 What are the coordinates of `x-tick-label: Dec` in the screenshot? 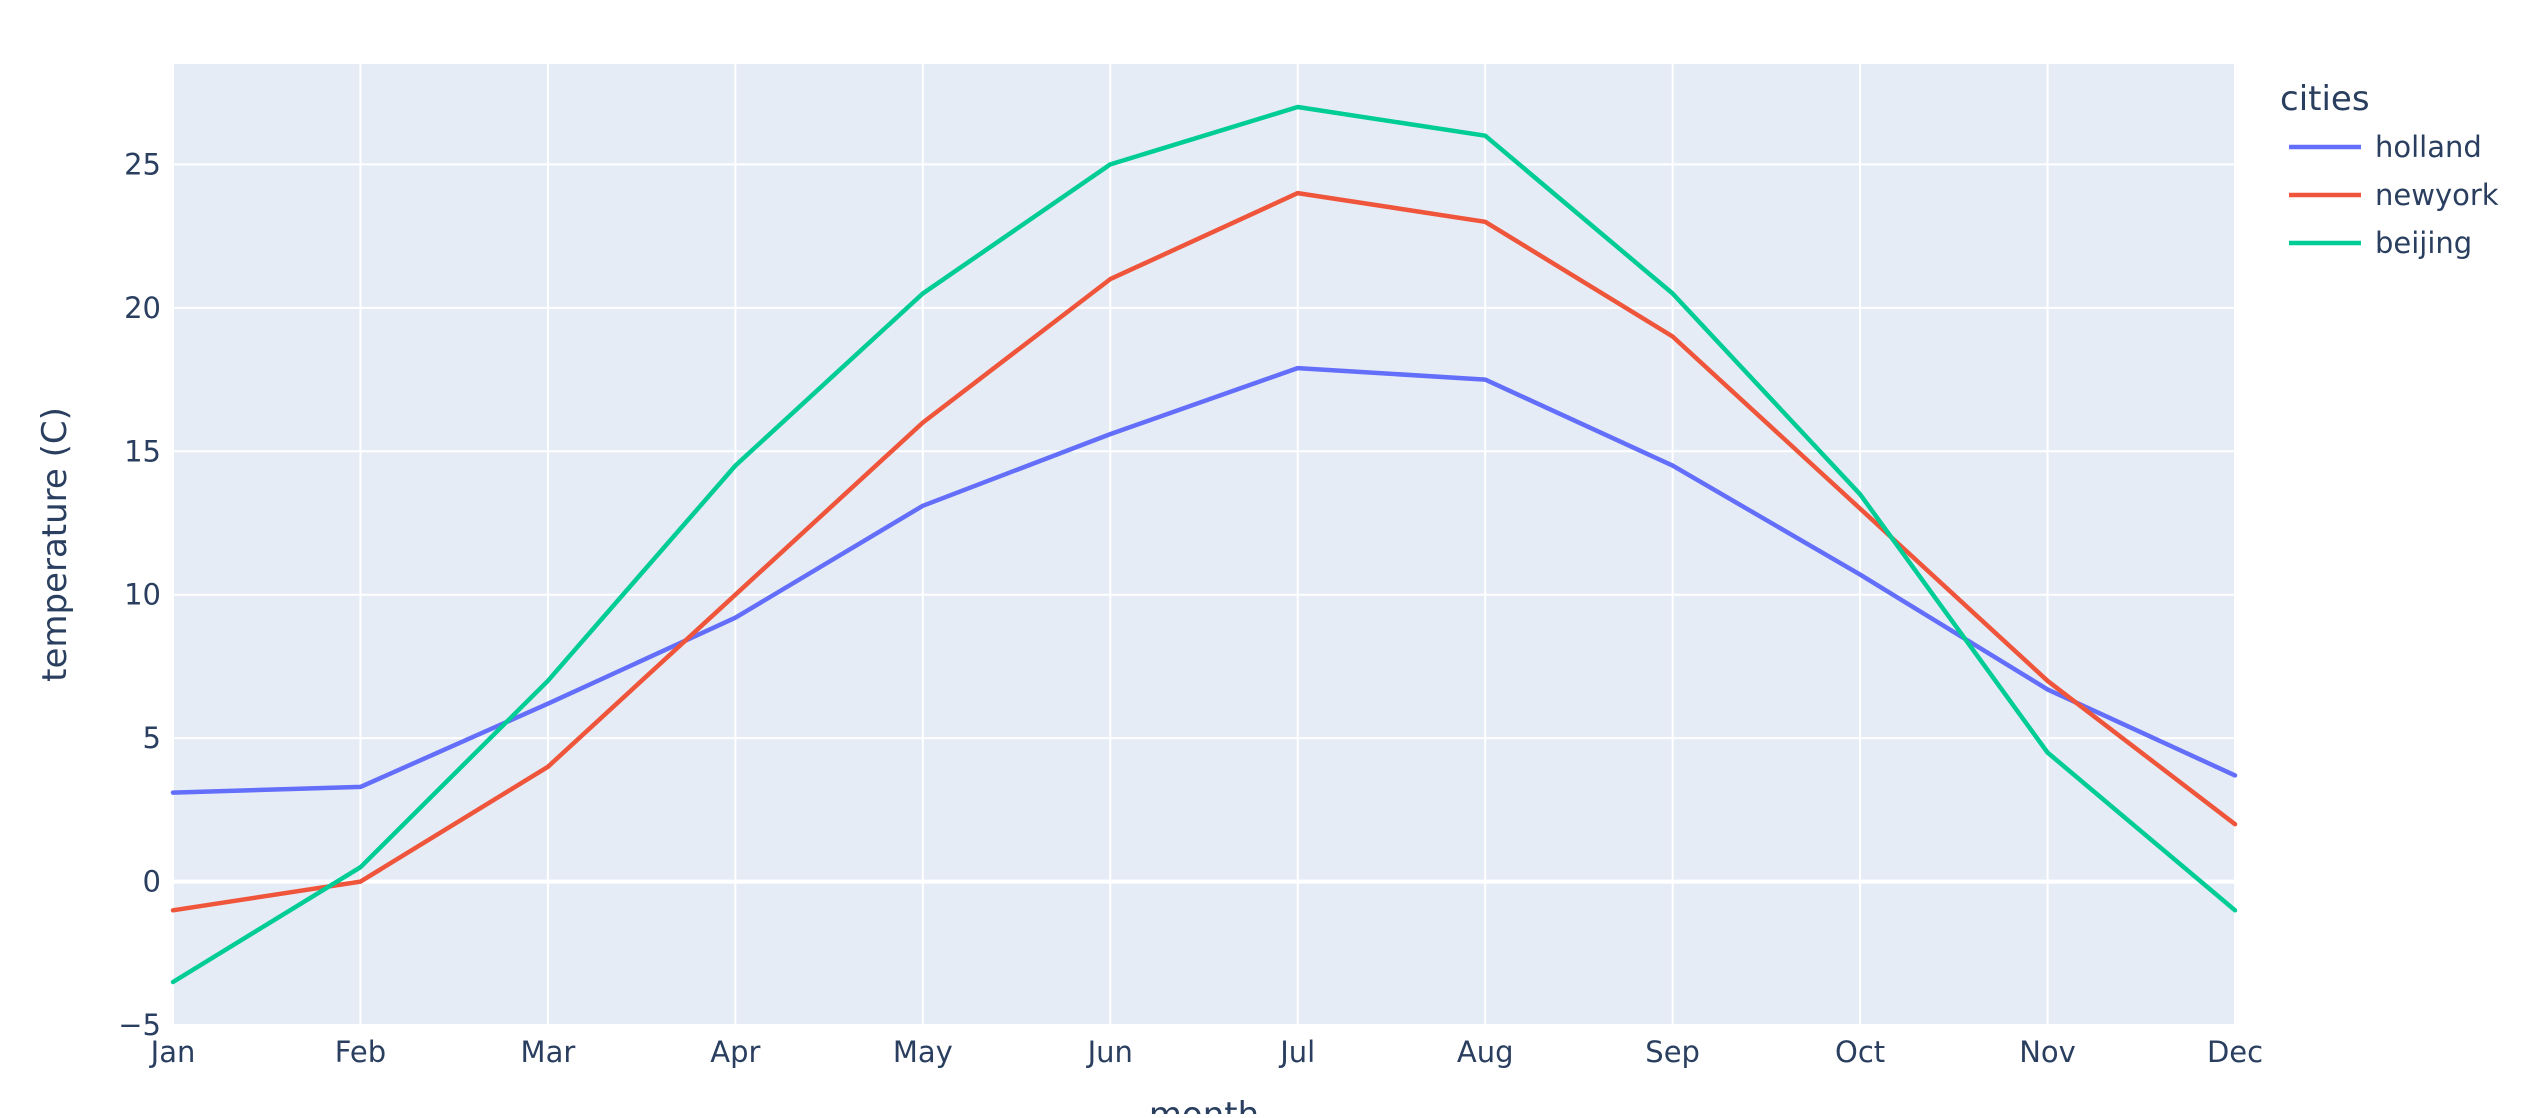 It's located at (2235, 1052).